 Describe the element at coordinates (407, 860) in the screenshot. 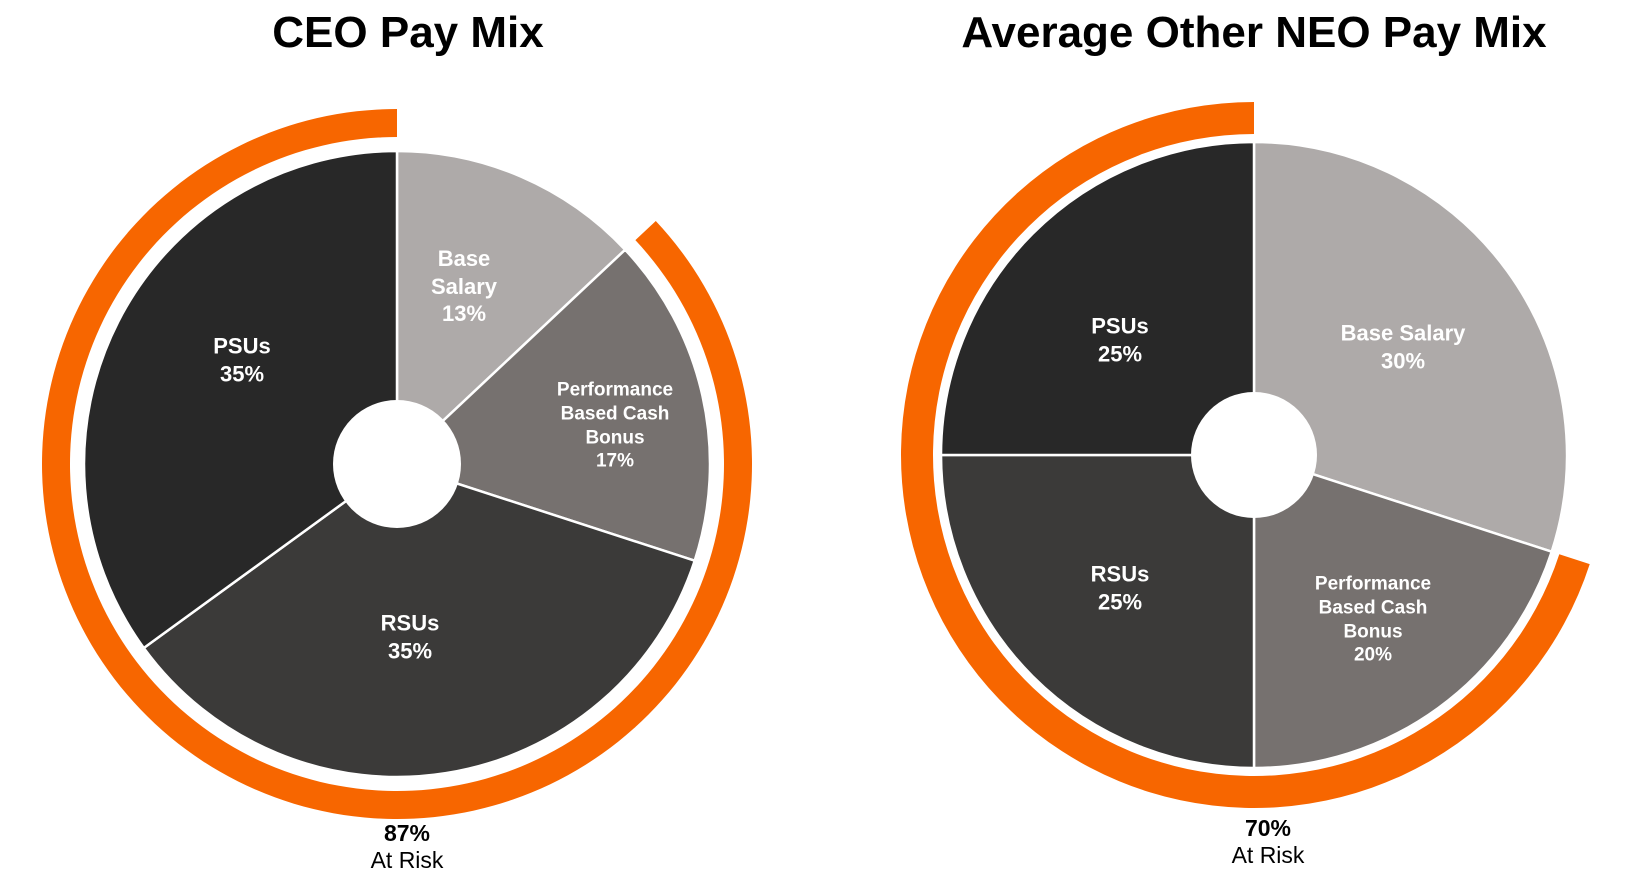

I see `ceo-at-risk-label: At Risk` at that location.